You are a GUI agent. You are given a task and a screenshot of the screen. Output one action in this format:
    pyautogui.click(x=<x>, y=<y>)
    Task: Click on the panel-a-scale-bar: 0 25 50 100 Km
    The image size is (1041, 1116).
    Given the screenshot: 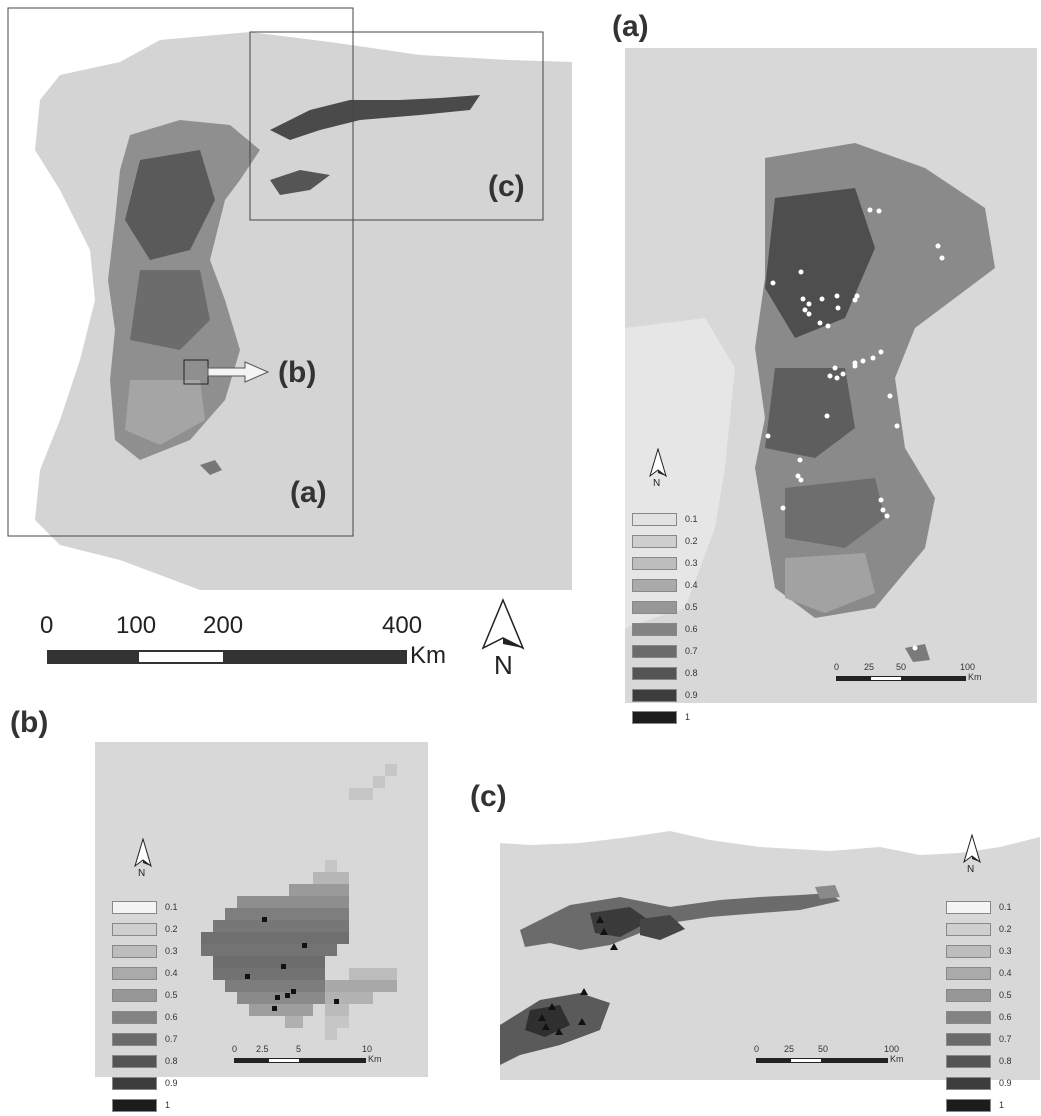 What is the action you would take?
    pyautogui.click(x=930, y=675)
    